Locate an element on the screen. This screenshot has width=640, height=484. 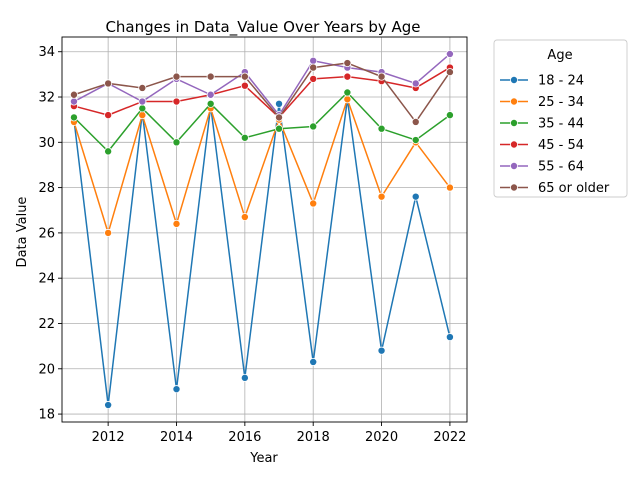
legend-label: 25 - 34 is located at coordinates (561, 102).